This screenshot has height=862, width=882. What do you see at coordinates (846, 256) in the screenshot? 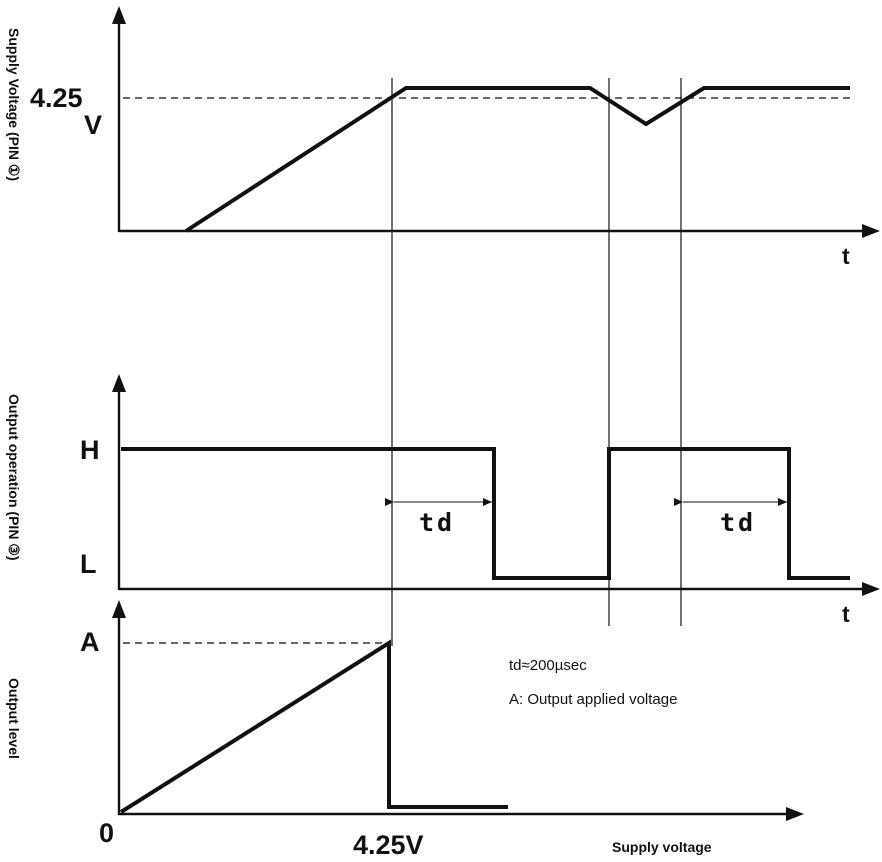
I see `top-time-axis-label: t` at bounding box center [846, 256].